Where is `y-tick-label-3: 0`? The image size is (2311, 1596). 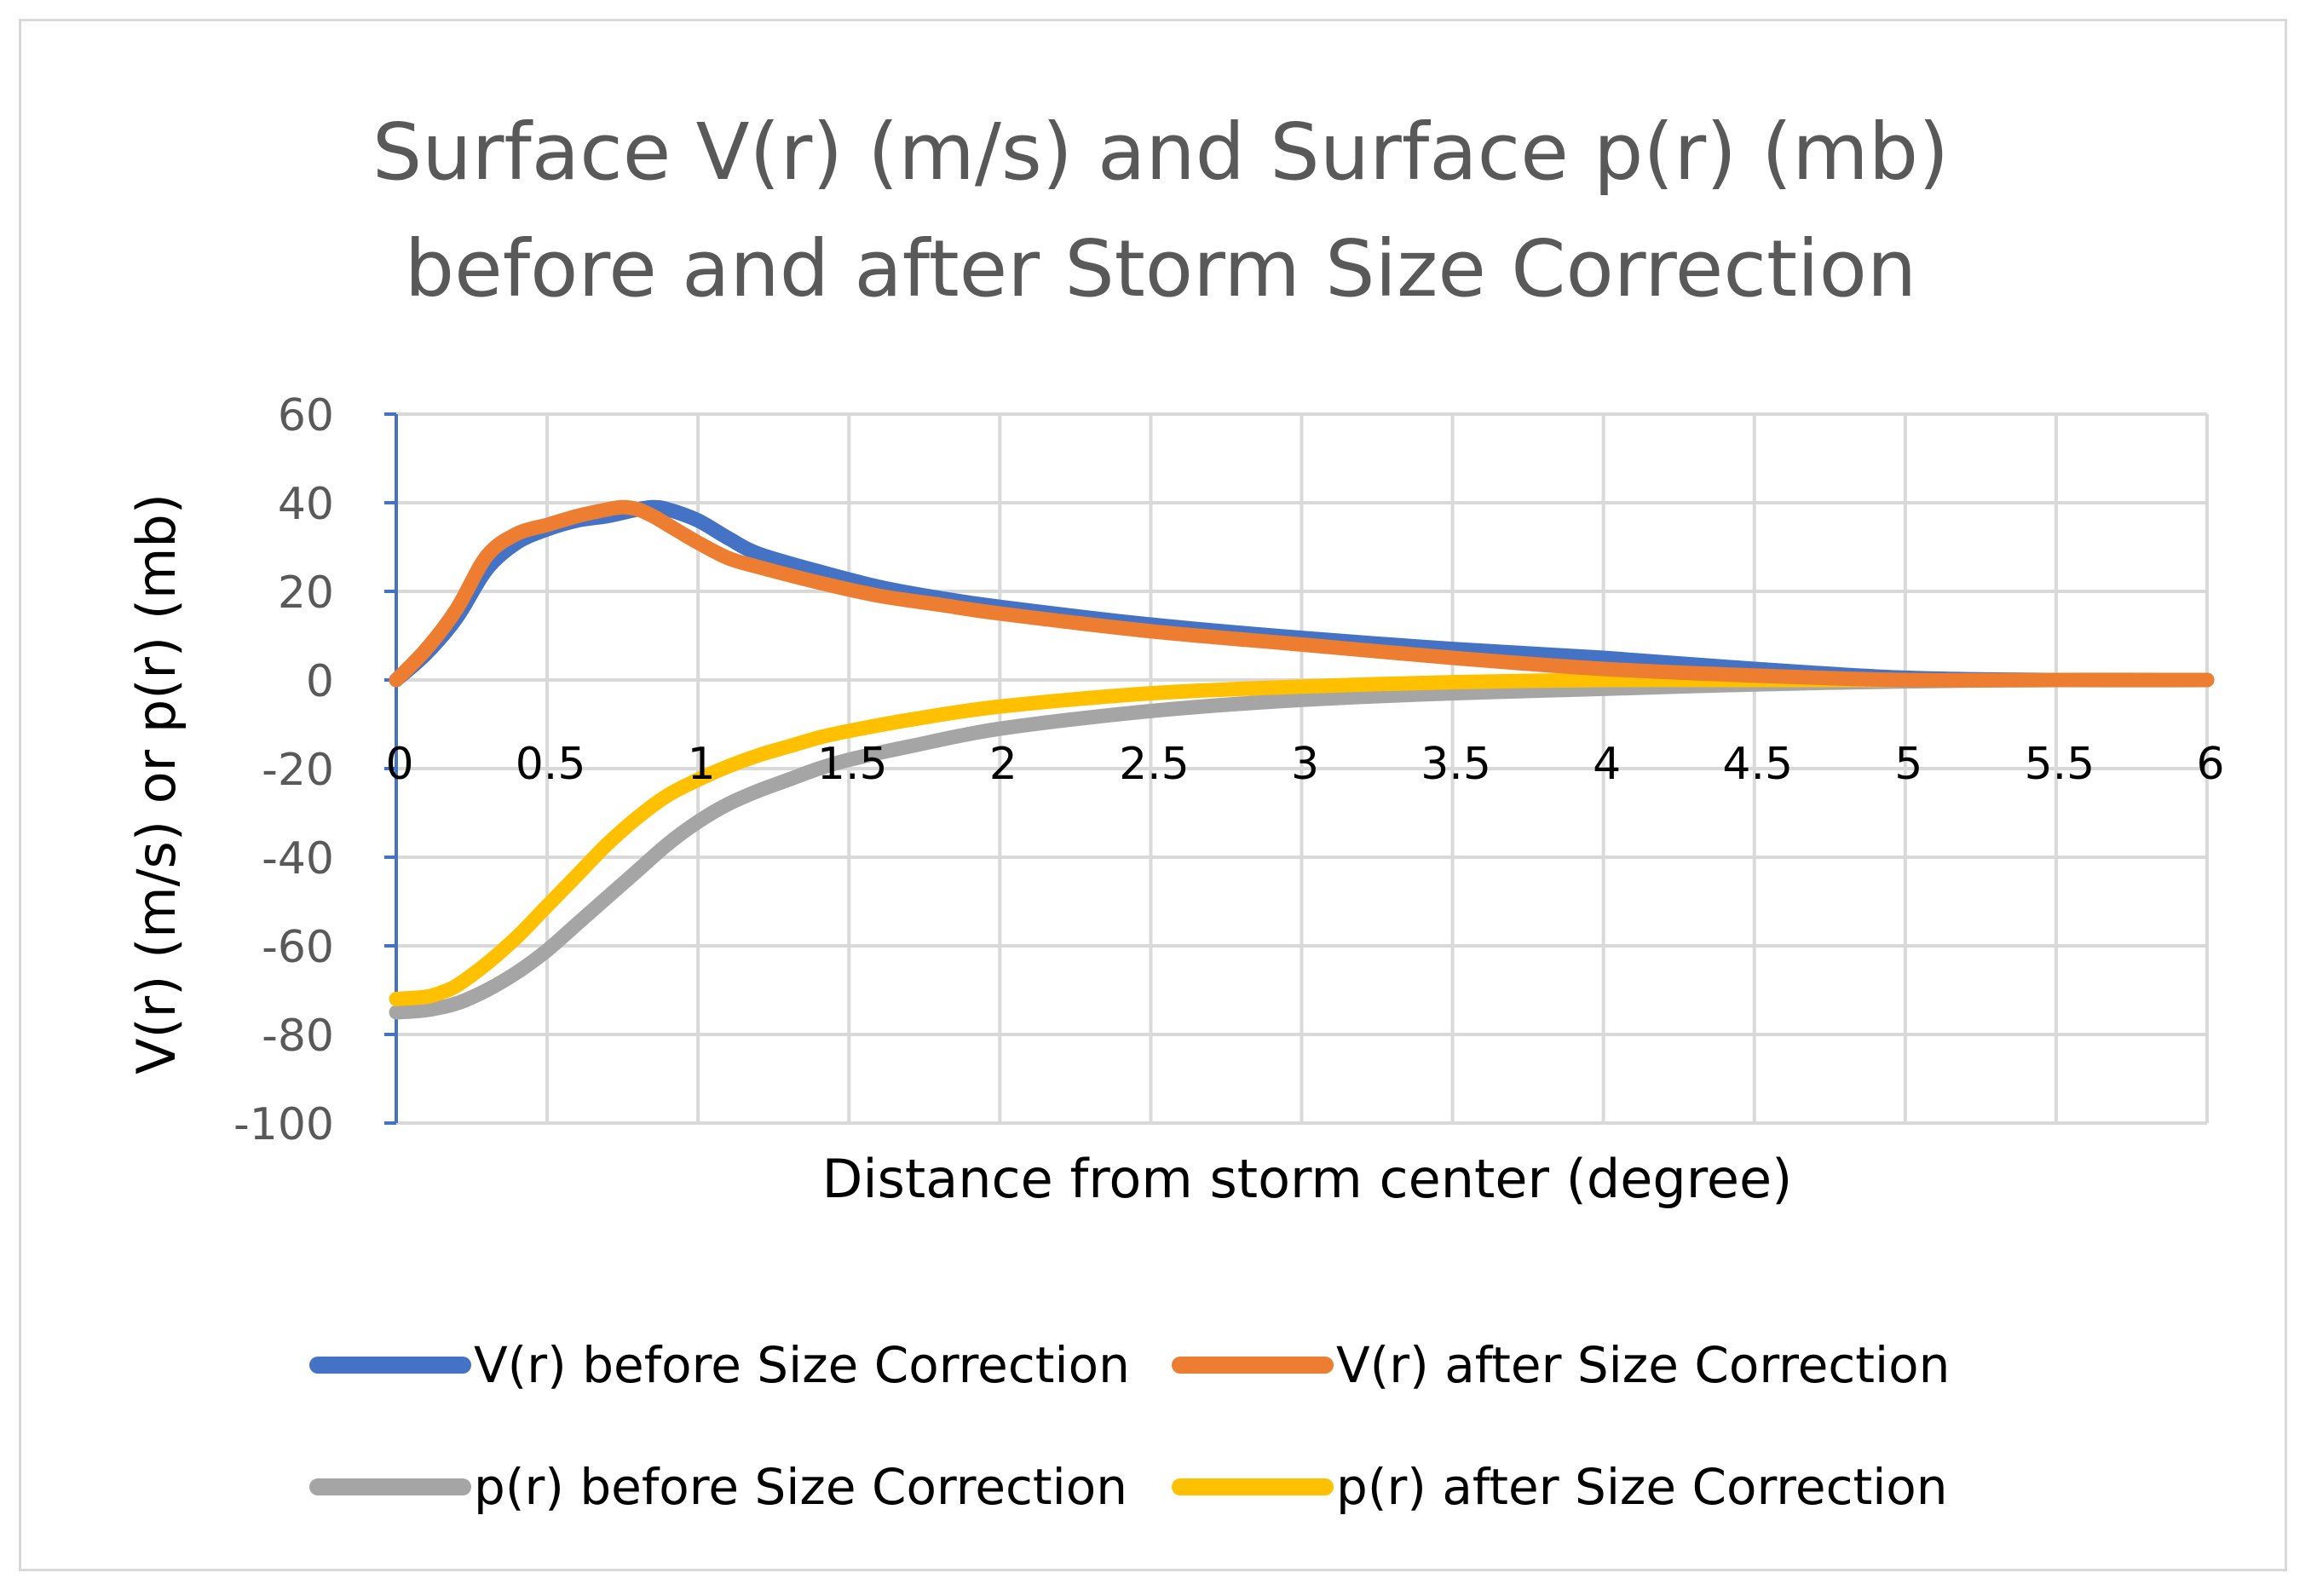 y-tick-label-3: 0 is located at coordinates (320, 681).